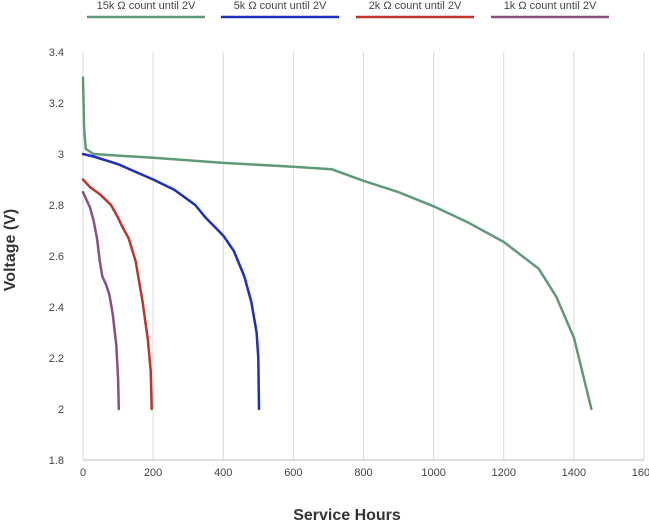 The image size is (649, 521). Describe the element at coordinates (10, 250) in the screenshot. I see `y-axis-title: Voltage (V)` at that location.